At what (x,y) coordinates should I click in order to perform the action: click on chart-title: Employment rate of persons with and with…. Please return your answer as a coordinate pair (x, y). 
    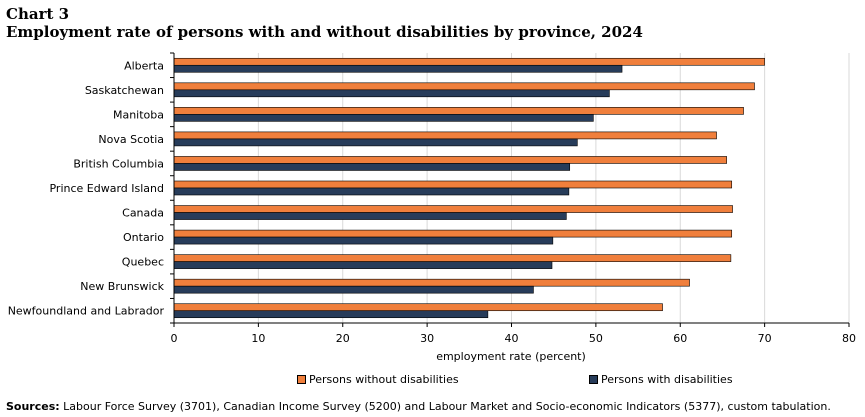
    Looking at the image, I should click on (324, 32).